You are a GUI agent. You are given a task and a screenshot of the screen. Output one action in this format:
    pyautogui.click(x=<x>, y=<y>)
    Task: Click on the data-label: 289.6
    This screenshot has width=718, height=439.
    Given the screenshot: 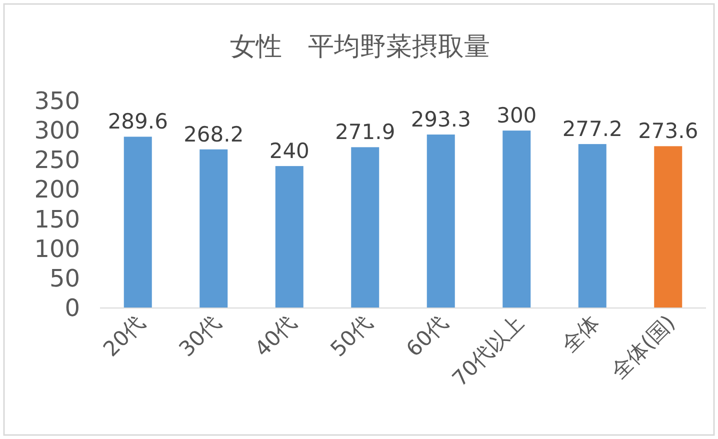 What is the action you would take?
    pyautogui.click(x=138, y=122)
    